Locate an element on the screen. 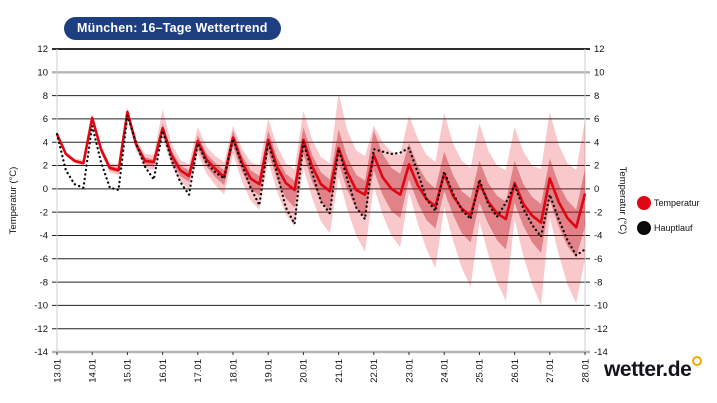 The width and height of the screenshot is (717, 403). svg-text: 26.01 is located at coordinates (515, 371).